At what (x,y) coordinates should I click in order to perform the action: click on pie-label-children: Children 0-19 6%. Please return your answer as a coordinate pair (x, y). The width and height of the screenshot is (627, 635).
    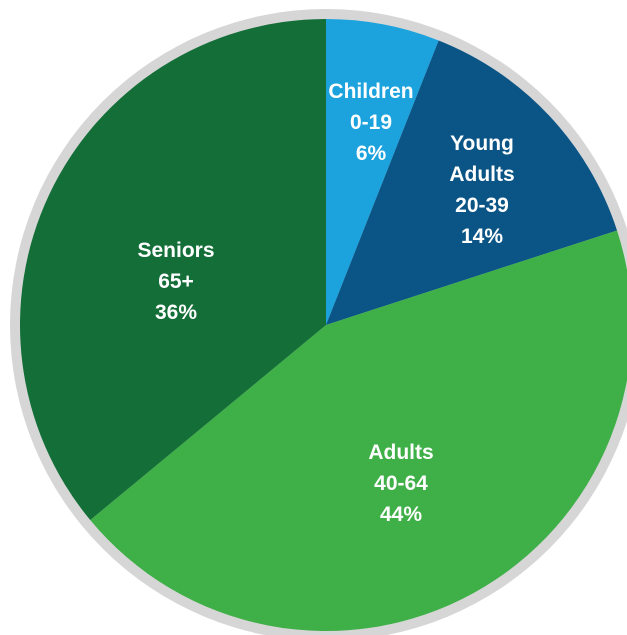
    Looking at the image, I should click on (370, 122).